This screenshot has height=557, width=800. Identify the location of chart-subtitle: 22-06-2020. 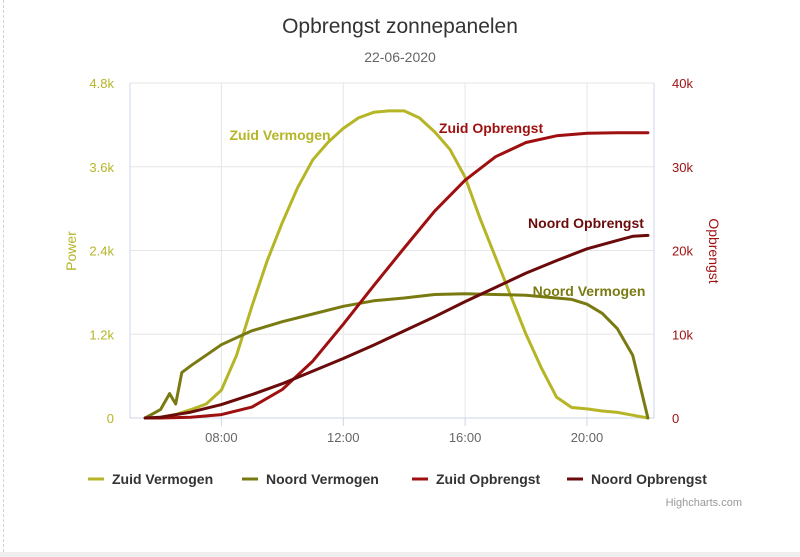
(400, 57).